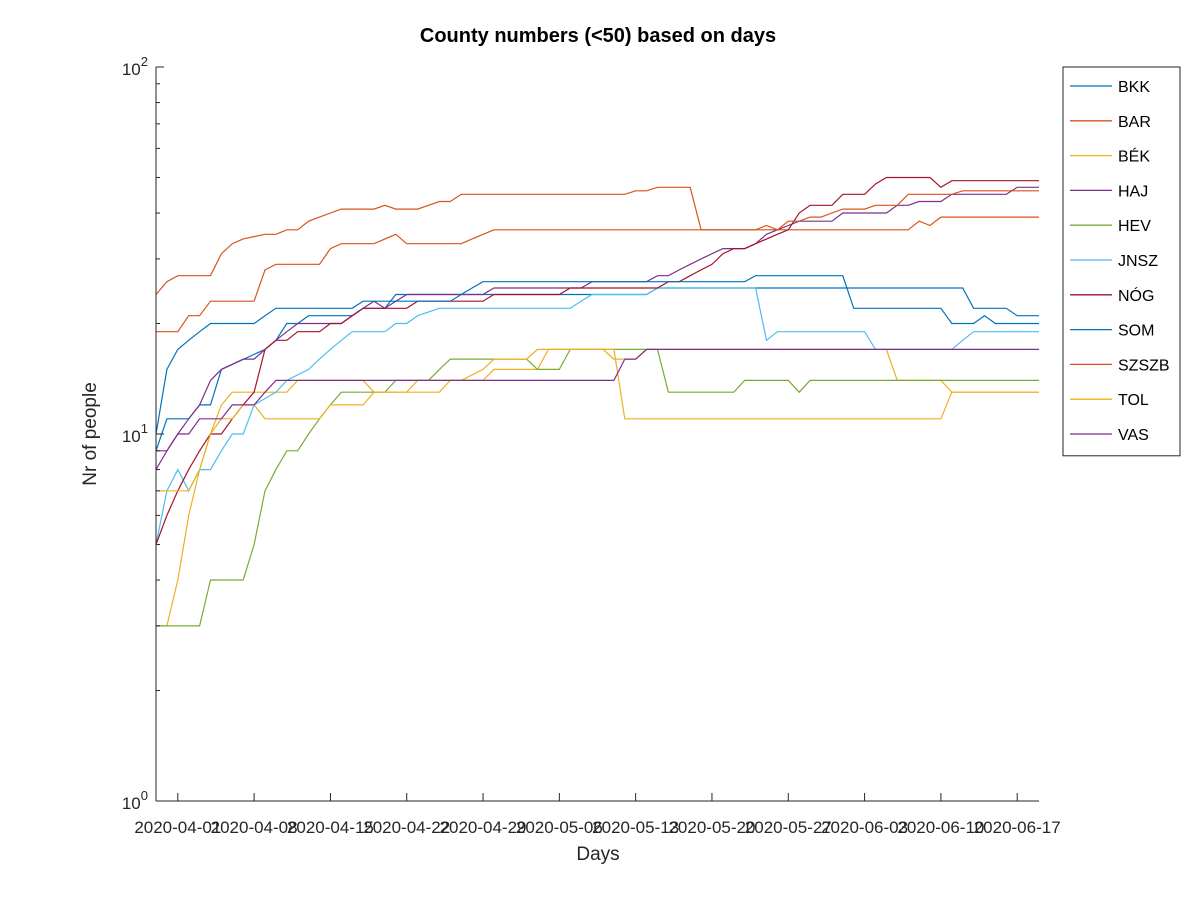 This screenshot has height=900, width=1200. Describe the element at coordinates (940, 827) in the screenshot. I see `x-tick-label: 2020-06-10` at that location.